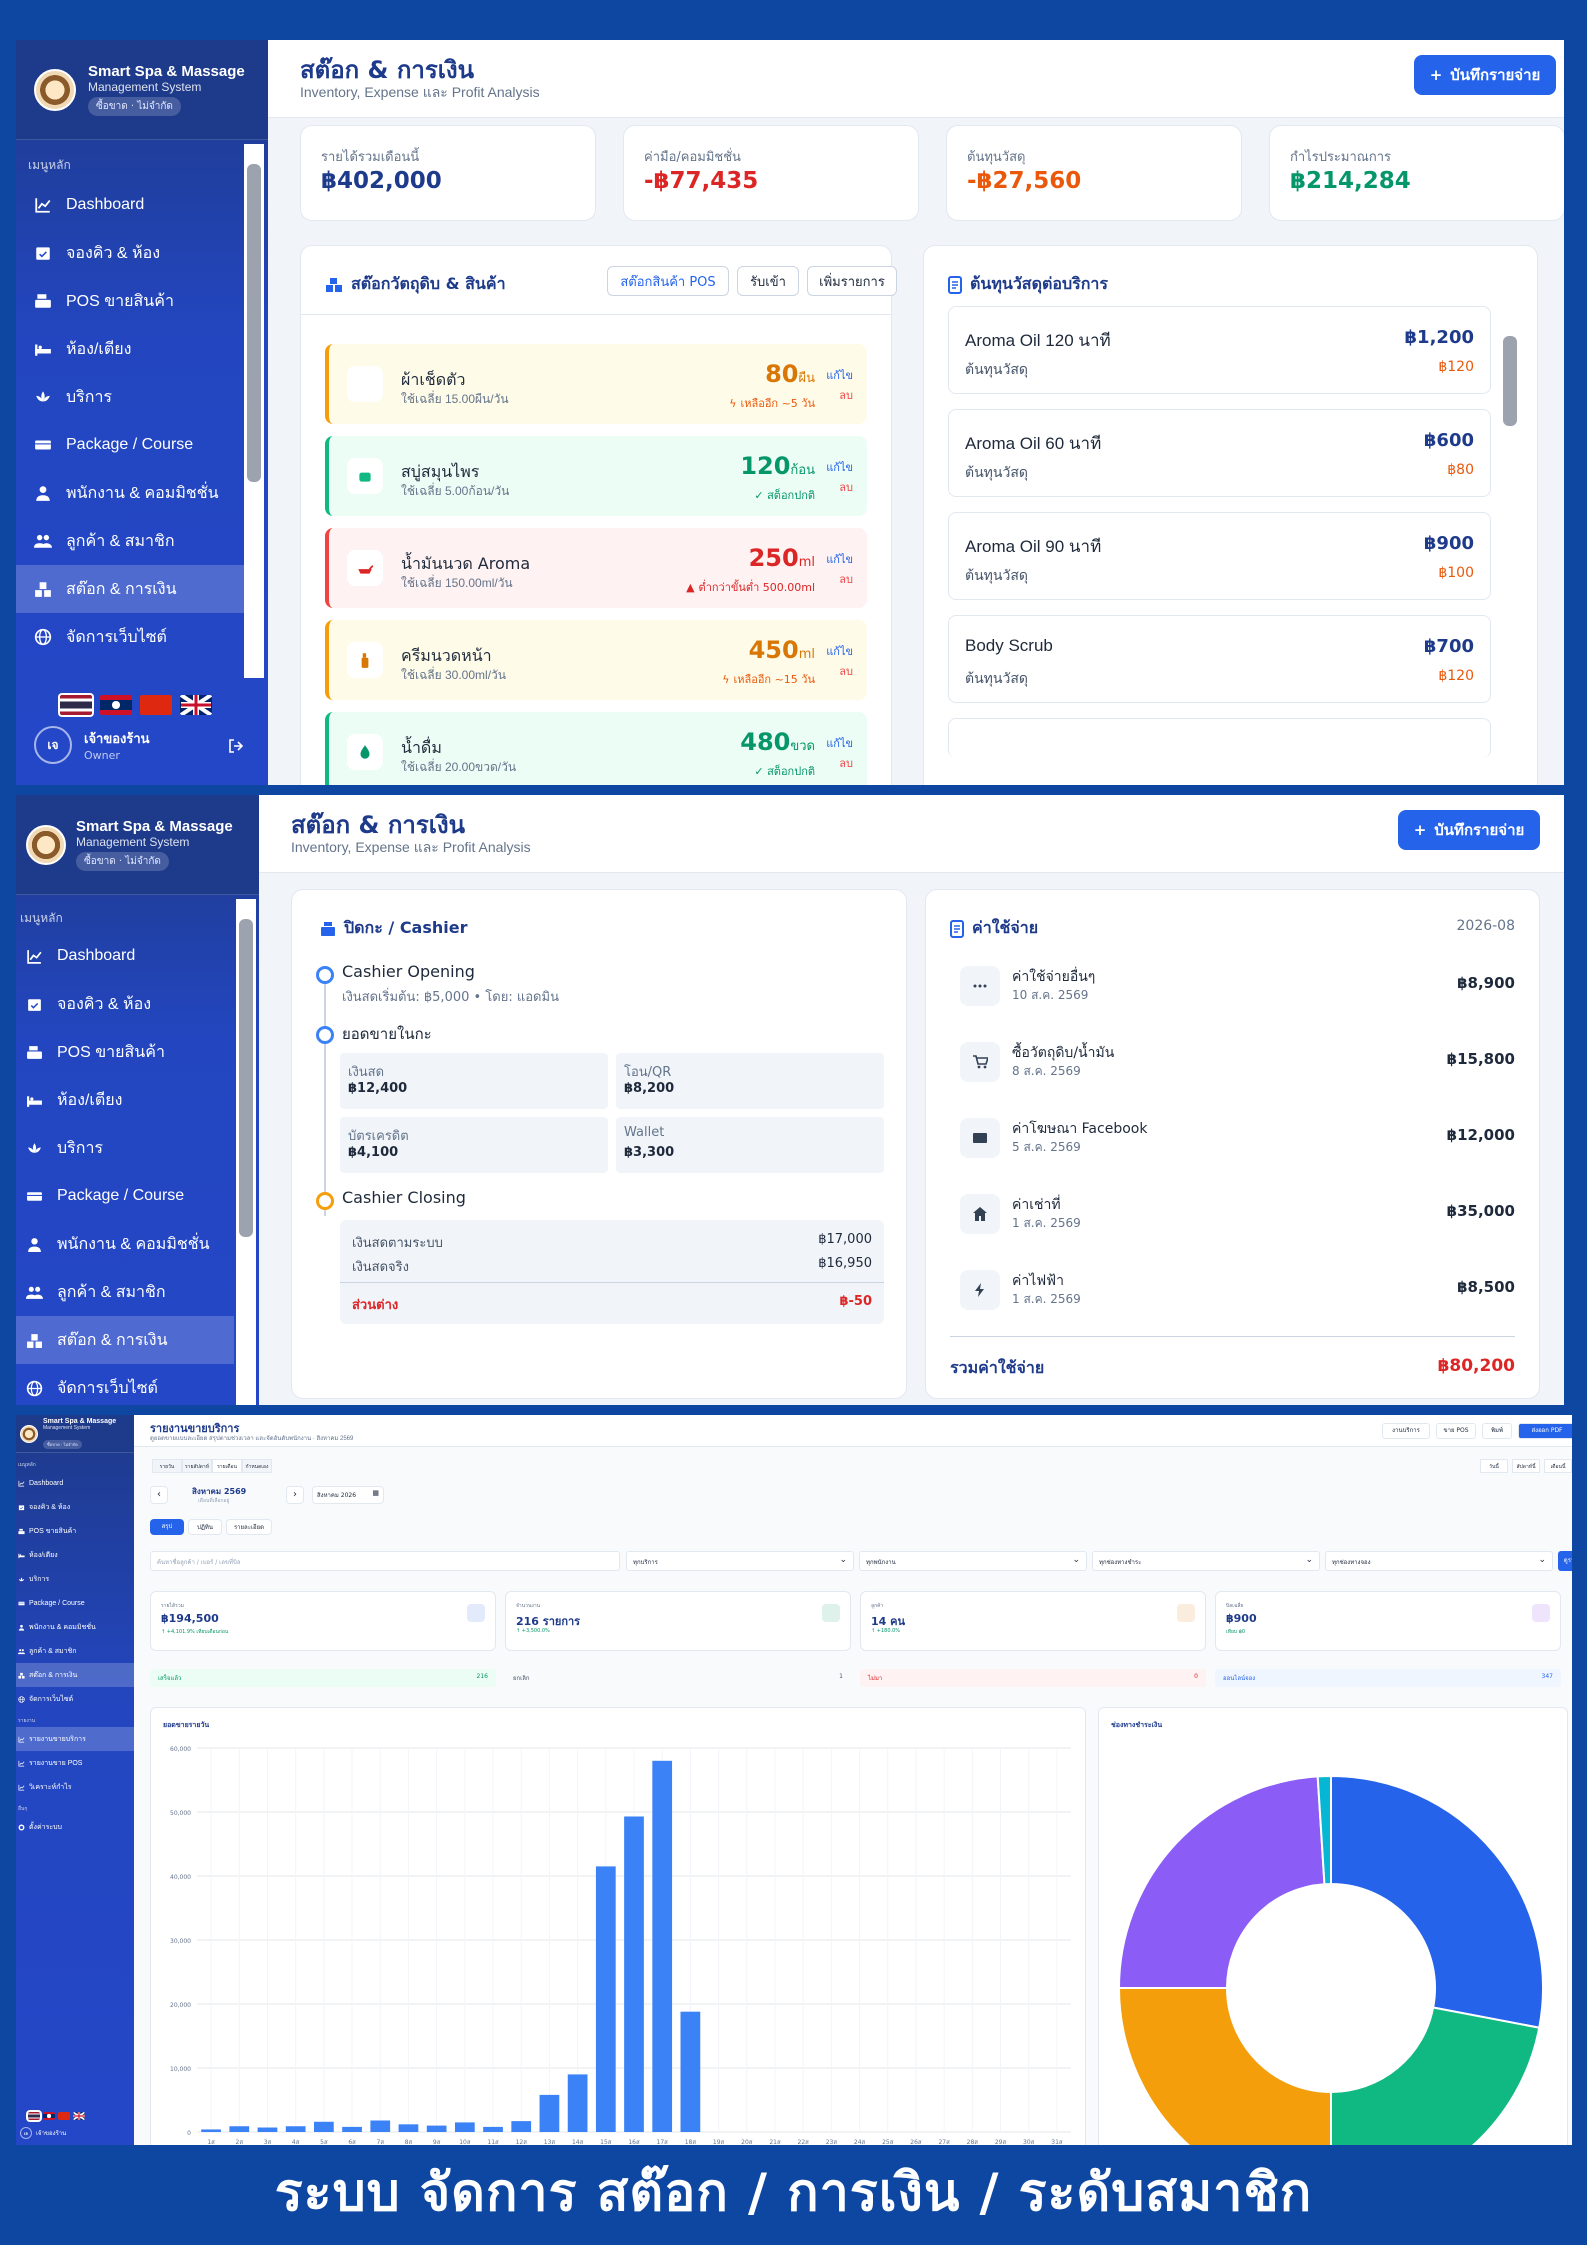 The width and height of the screenshot is (1587, 2245). Describe the element at coordinates (1558, 1466) in the screenshot. I see `range-tab-2: เดือนนี้` at that location.